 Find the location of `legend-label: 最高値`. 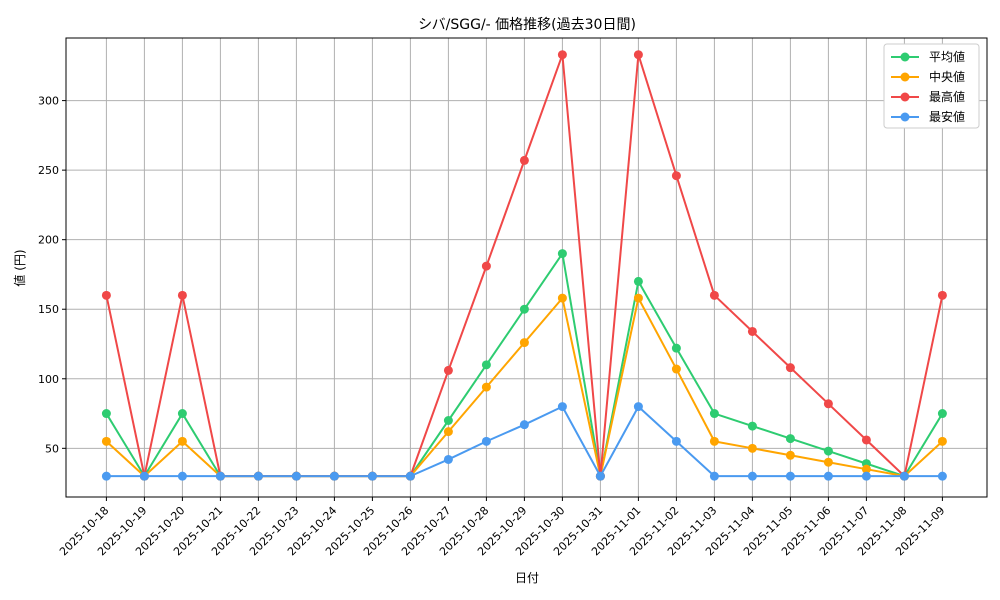

legend-label: 最高値 is located at coordinates (947, 96).